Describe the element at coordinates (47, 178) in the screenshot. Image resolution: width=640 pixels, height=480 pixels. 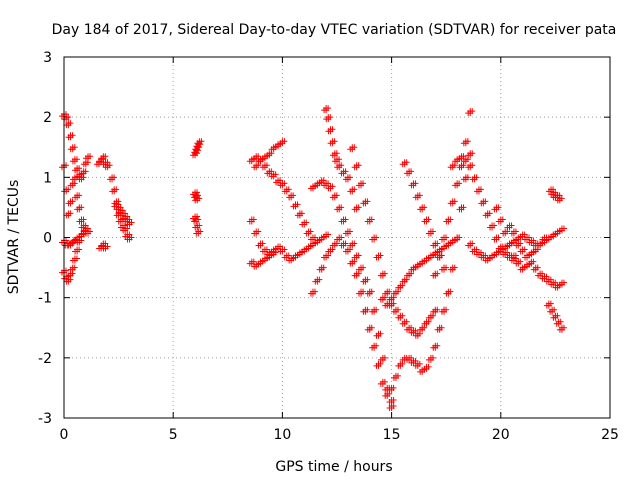
I see `y-tick-label: 1` at that location.